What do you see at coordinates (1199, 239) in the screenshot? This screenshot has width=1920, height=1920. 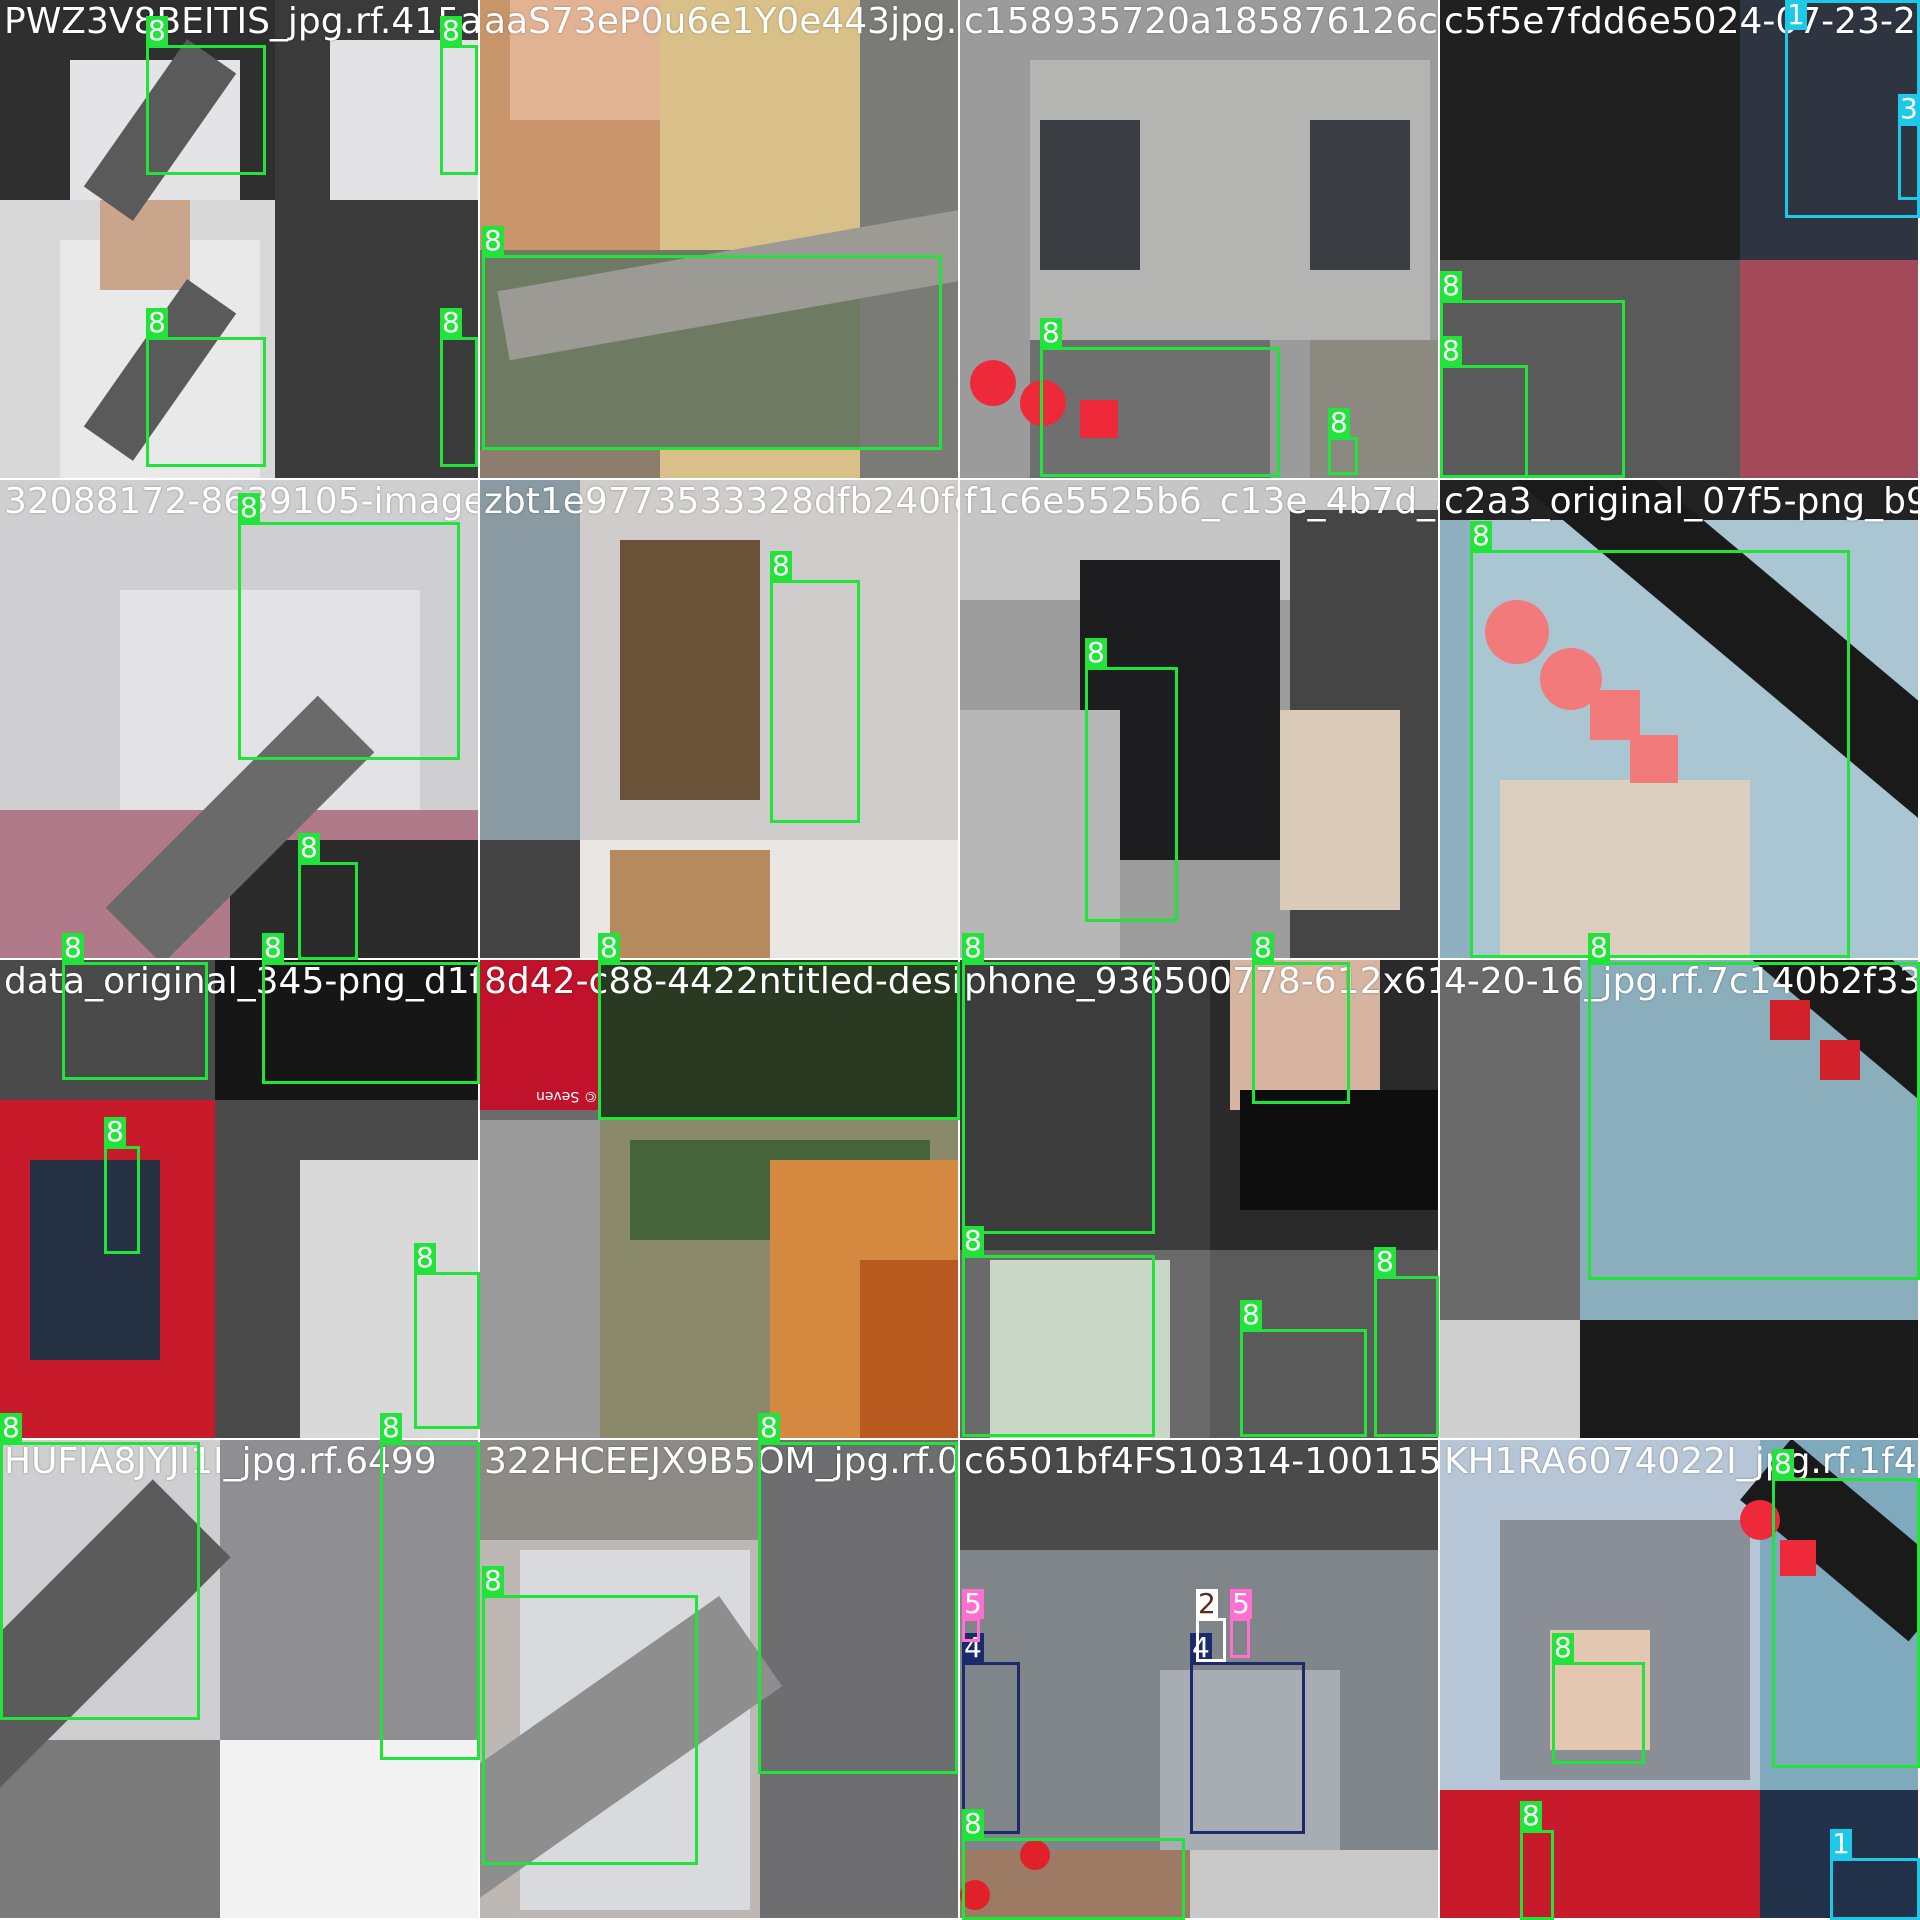 I see `mosaic-tile: c158935720a185876126cbbc` at bounding box center [1199, 239].